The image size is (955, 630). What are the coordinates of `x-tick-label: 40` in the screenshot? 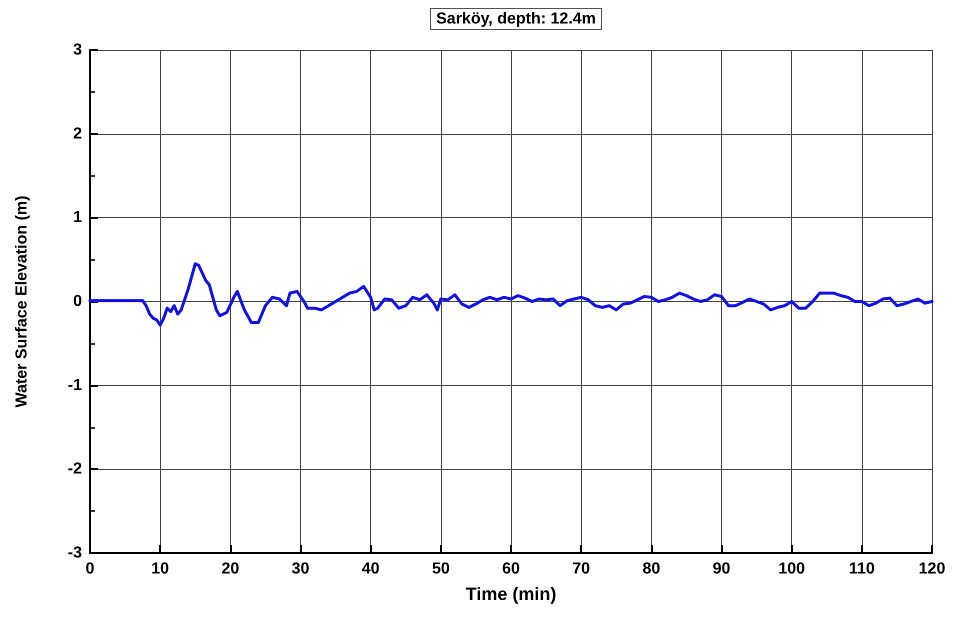 It's located at (371, 569).